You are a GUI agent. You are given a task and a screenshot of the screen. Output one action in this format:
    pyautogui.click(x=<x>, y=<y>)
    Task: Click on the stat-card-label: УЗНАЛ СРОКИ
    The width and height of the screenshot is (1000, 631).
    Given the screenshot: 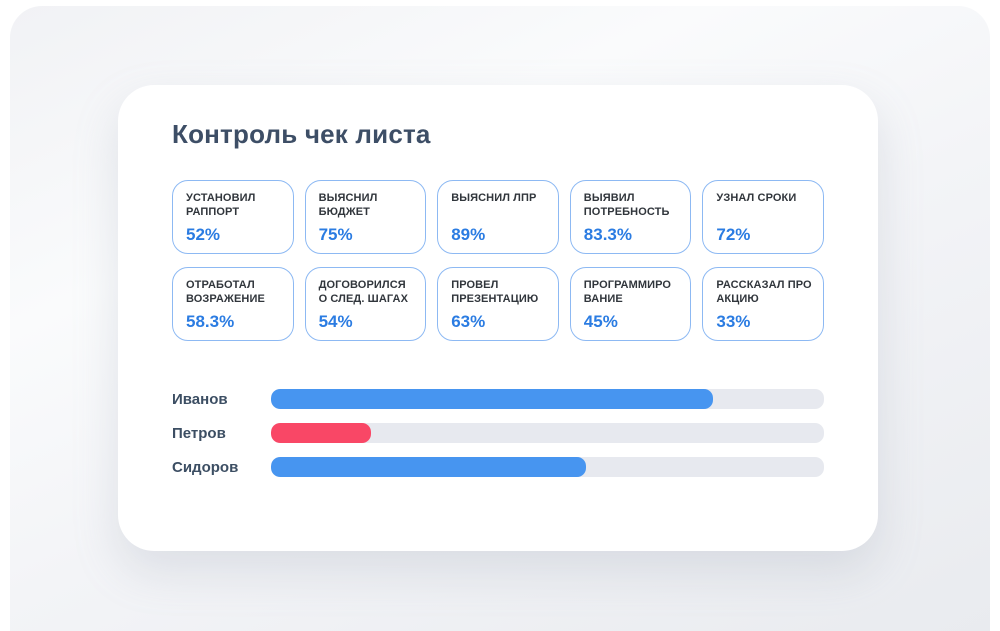 What is the action you would take?
    pyautogui.click(x=756, y=198)
    